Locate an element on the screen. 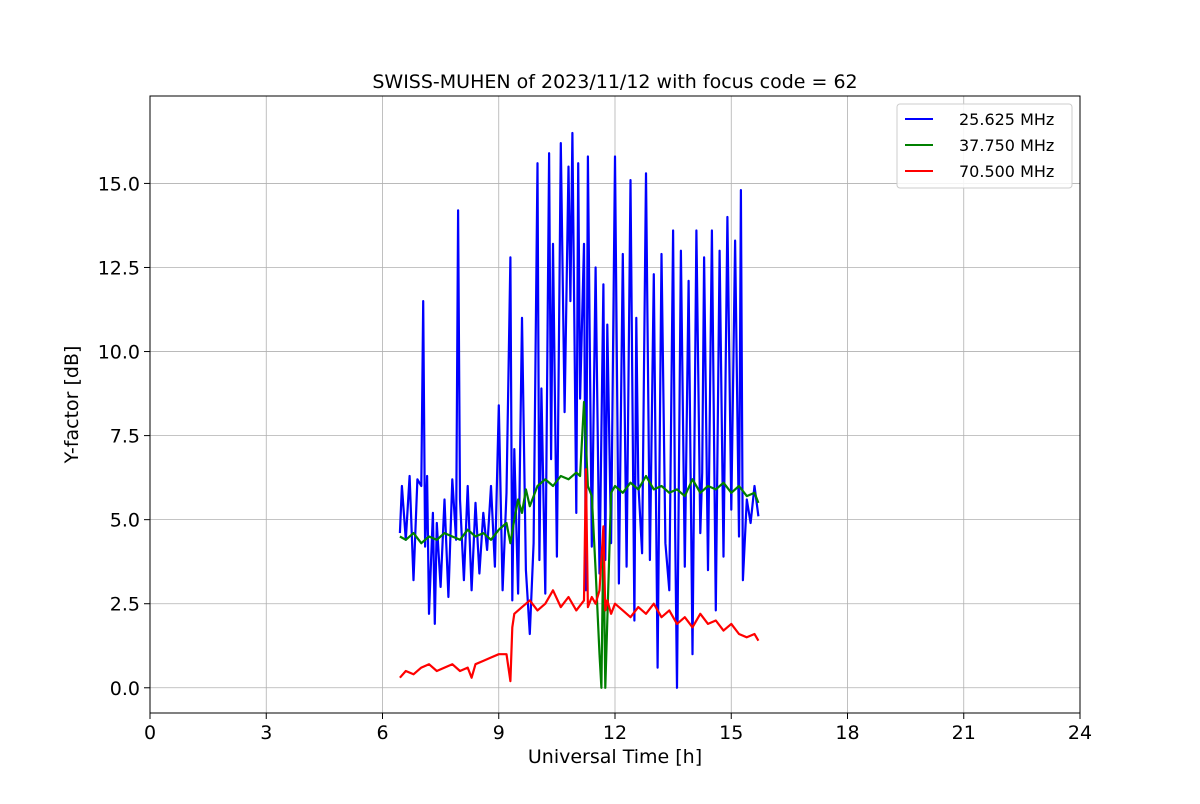  legend-label: 70.500 MHz is located at coordinates (1006, 171).